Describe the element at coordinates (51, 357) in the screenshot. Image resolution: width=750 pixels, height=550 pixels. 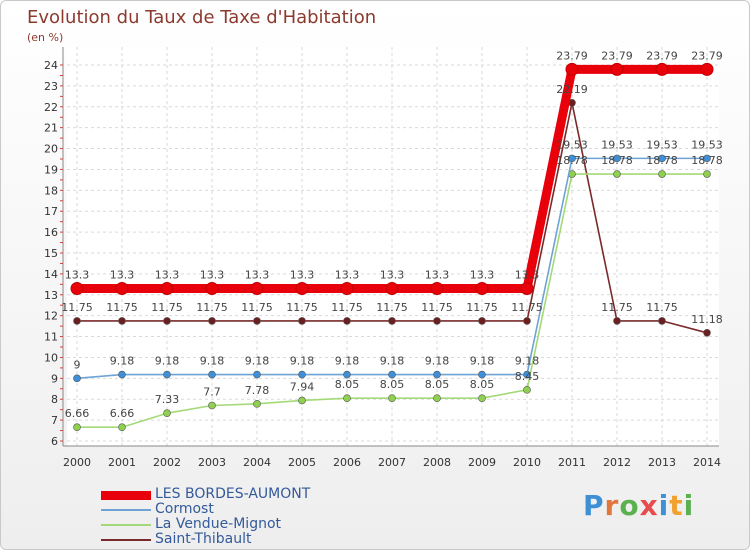
I see `y-tick-label: 10` at that location.